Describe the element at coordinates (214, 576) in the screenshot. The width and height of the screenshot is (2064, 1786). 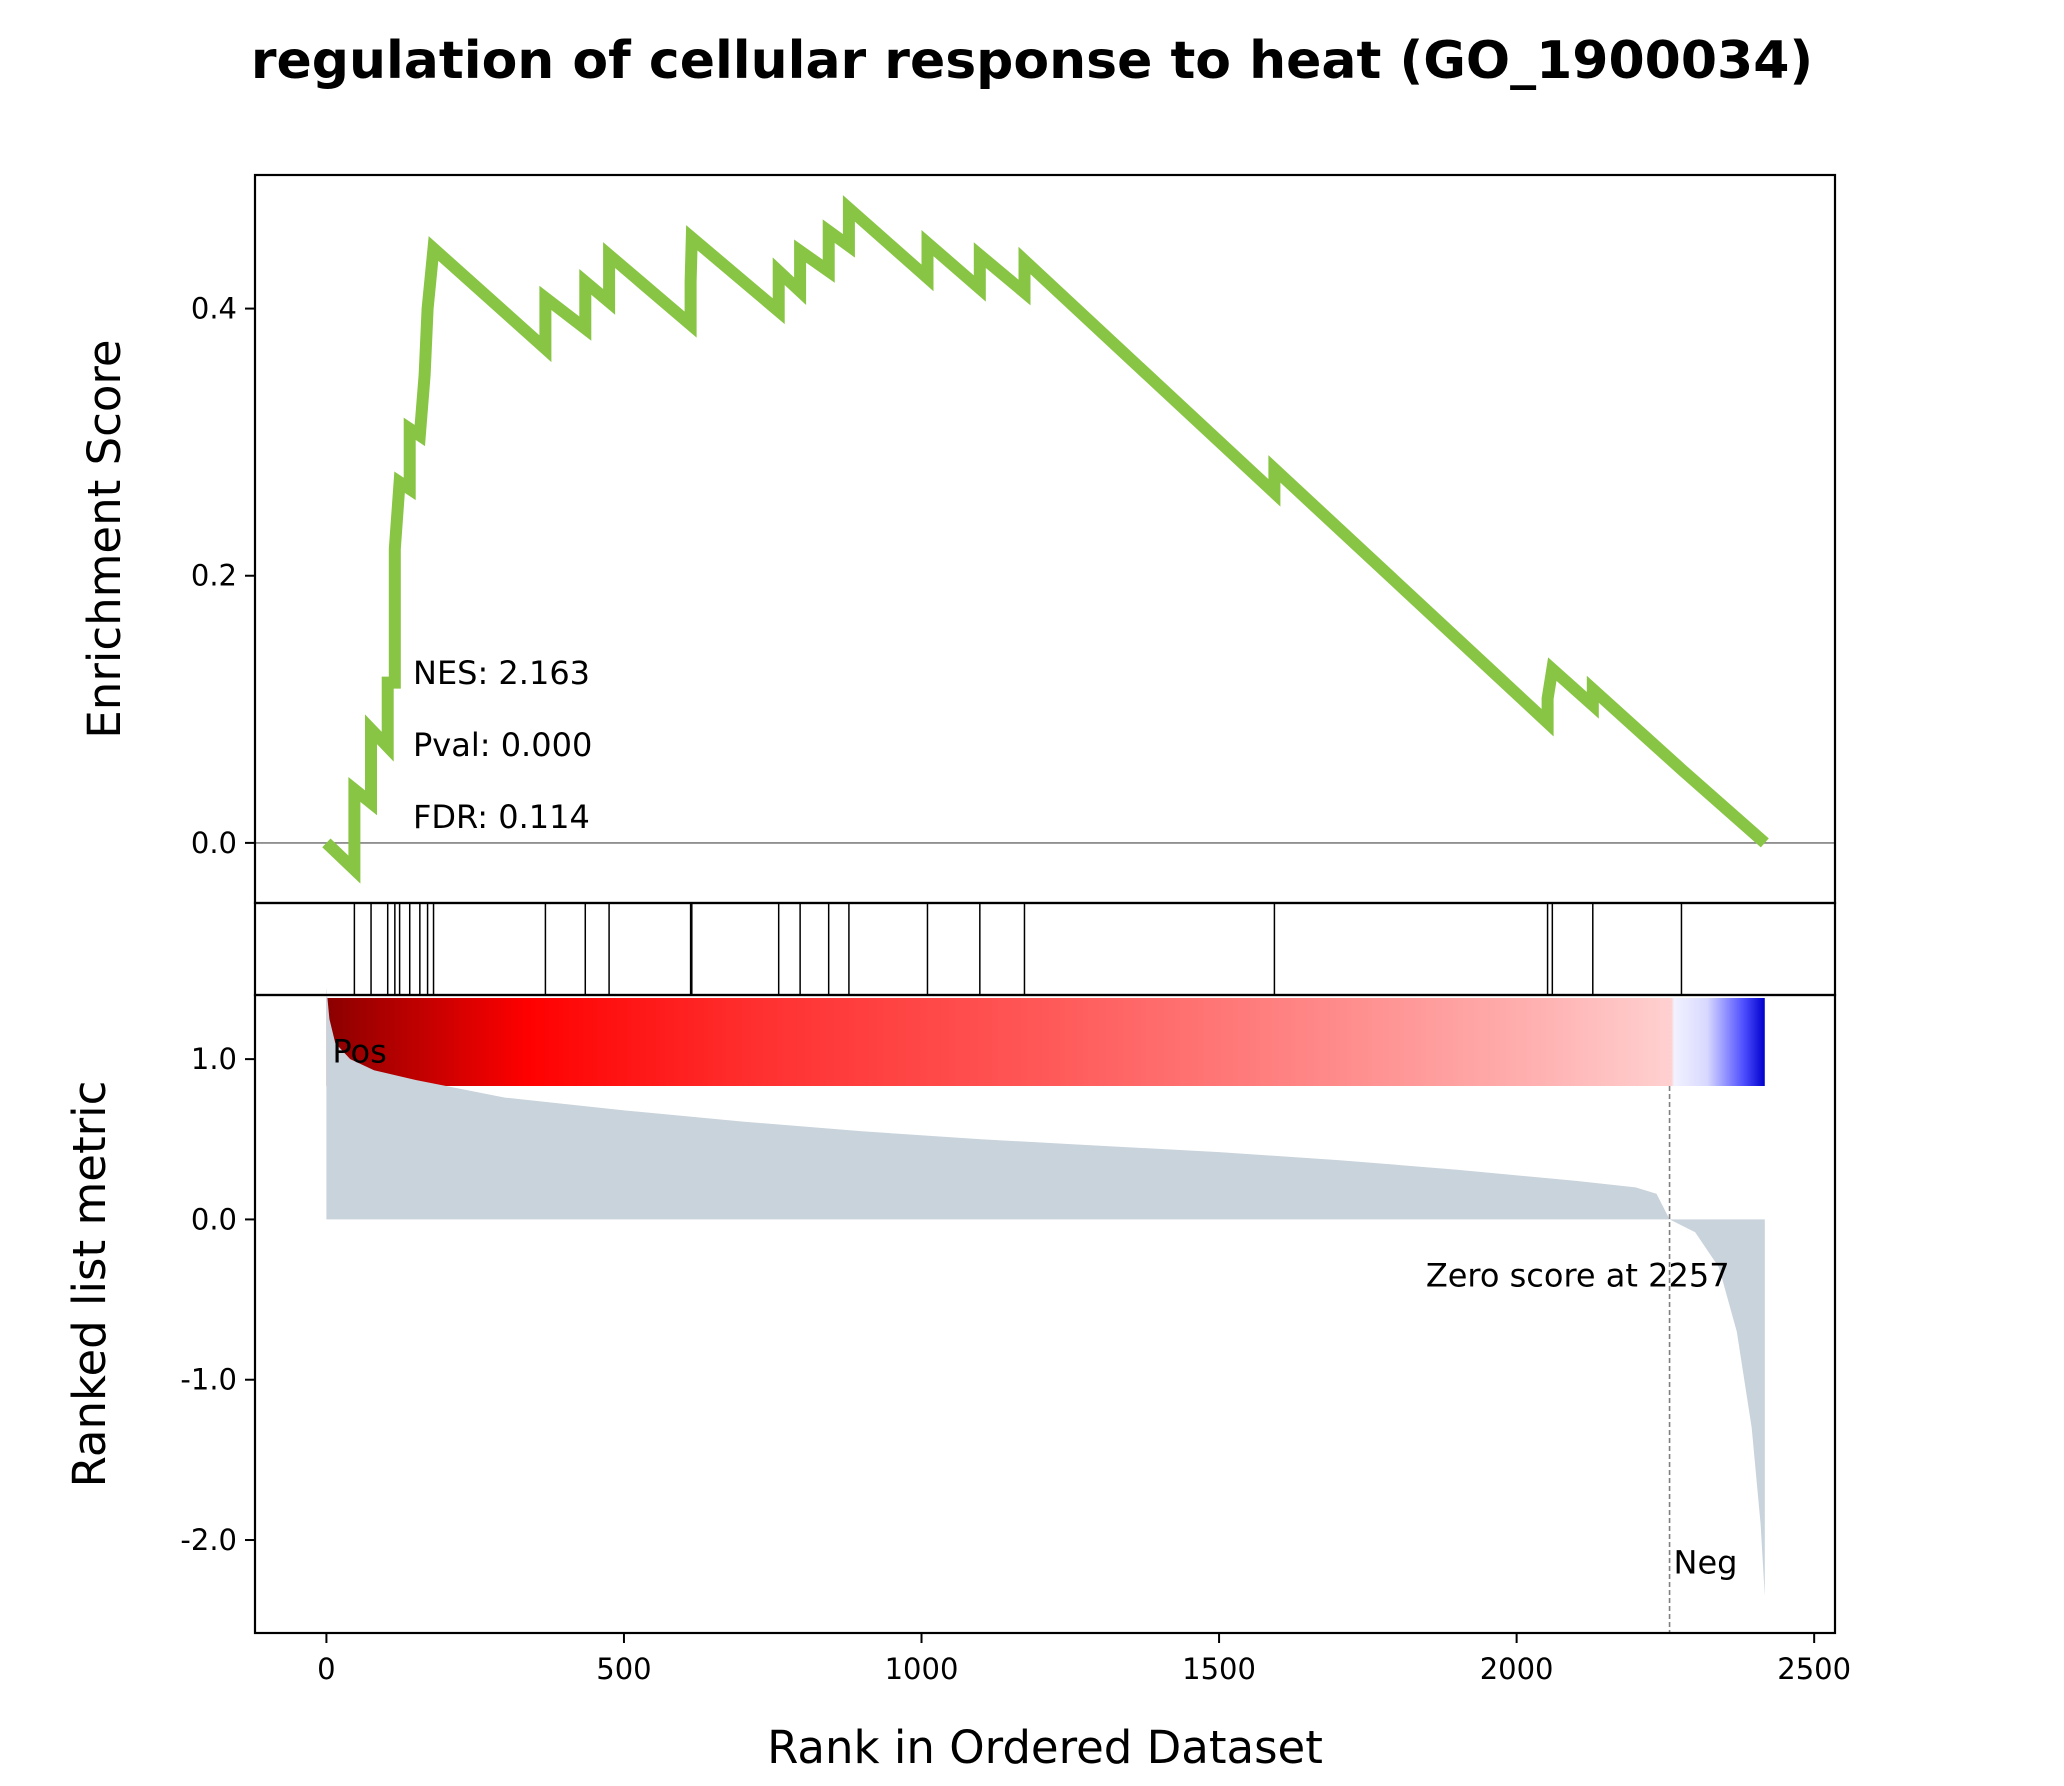
I see `es-y-tick-label: 0.2` at that location.